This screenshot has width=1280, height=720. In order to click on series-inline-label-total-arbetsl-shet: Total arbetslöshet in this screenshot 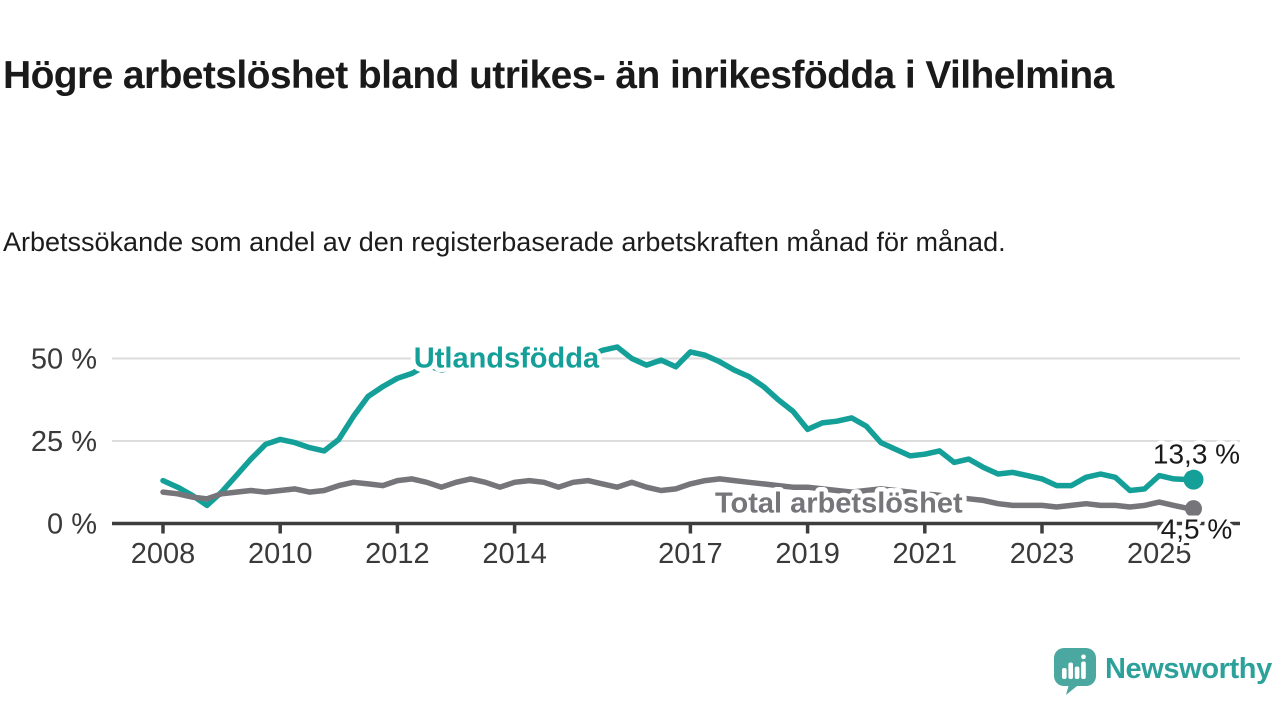, I will do `click(839, 504)`.